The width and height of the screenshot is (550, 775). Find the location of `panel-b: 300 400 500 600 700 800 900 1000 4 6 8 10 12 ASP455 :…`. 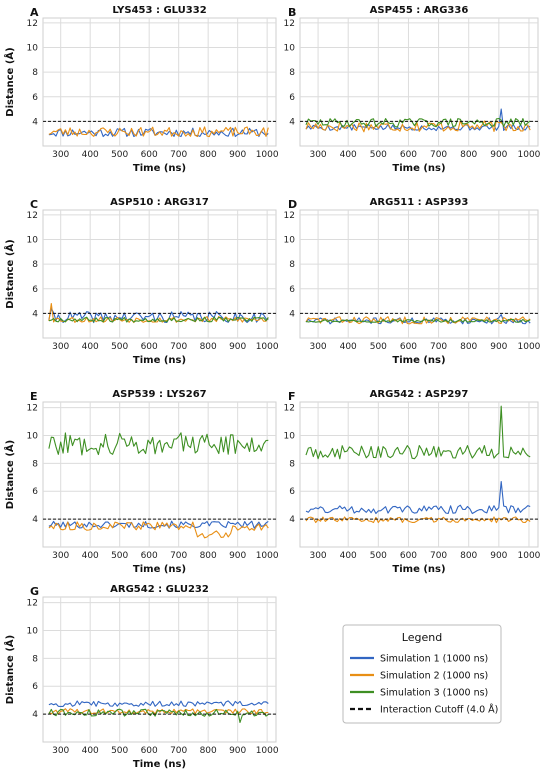

panel-b: 300 400 500 600 700 800 900 1000 4 6 8 10 12 ASP455 :… is located at coordinates (412, 89).